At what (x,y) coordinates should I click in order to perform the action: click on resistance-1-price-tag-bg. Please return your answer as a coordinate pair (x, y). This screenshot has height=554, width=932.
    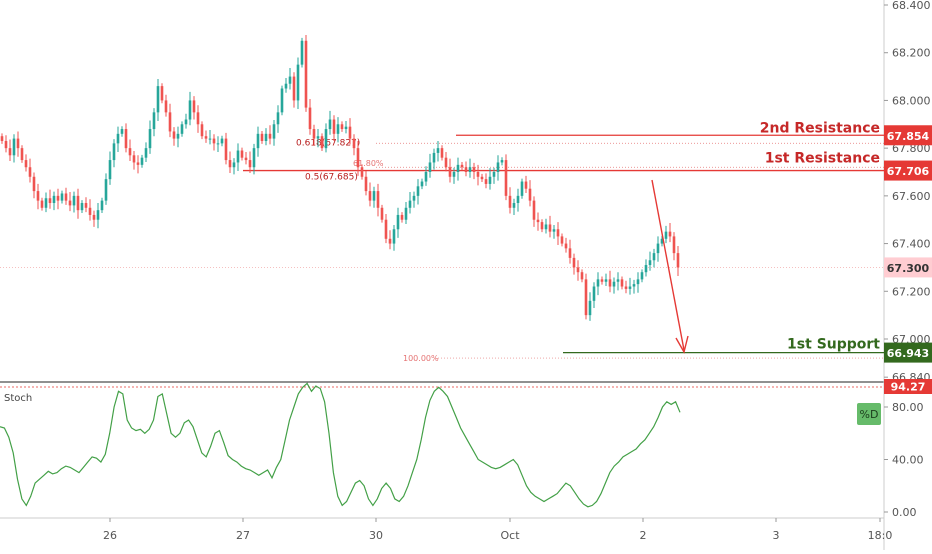
    Looking at the image, I should click on (908, 170).